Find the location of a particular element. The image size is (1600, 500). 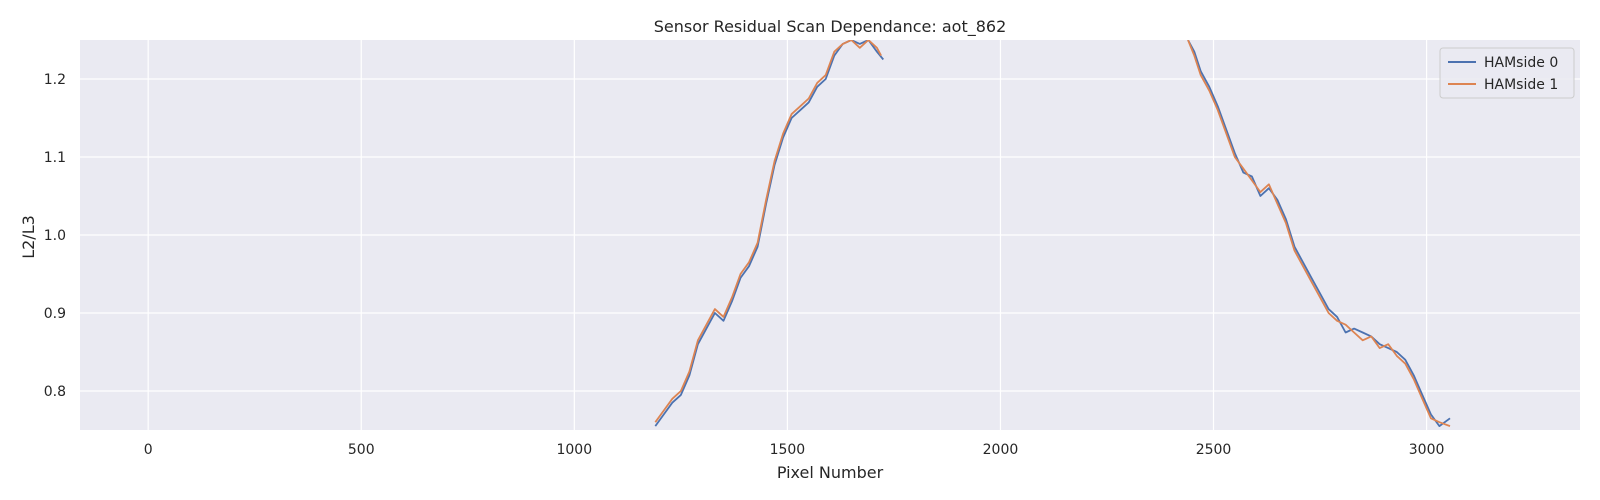

legend-label: HAMside 1 is located at coordinates (1521, 85).